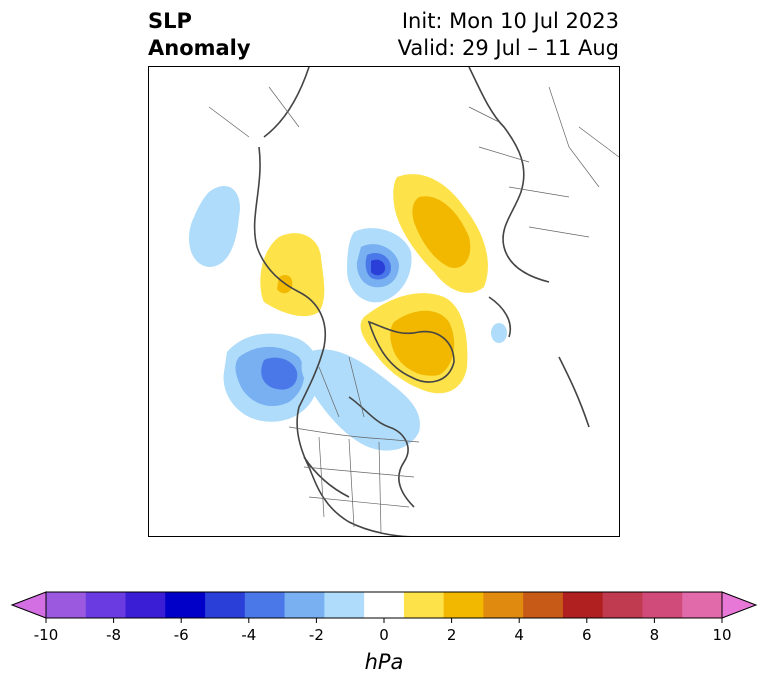  I want to click on colorbar: -10 -8 -6 -4 -2 0 2 4 6 8 10 hPa, so click(384, 632).